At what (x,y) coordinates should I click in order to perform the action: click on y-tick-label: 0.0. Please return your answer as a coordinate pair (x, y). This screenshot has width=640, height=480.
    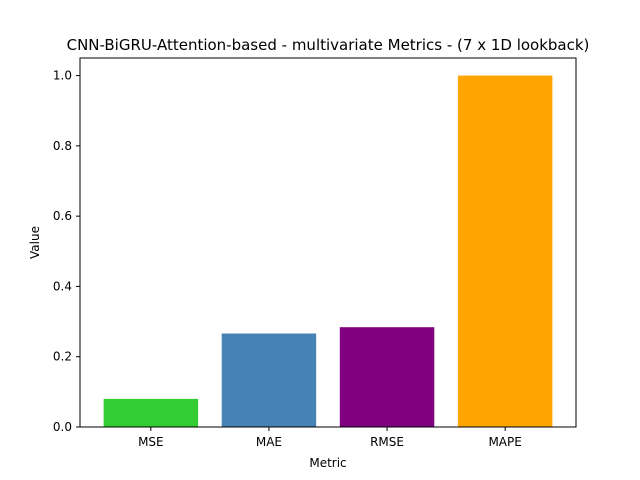
    Looking at the image, I should click on (62, 427).